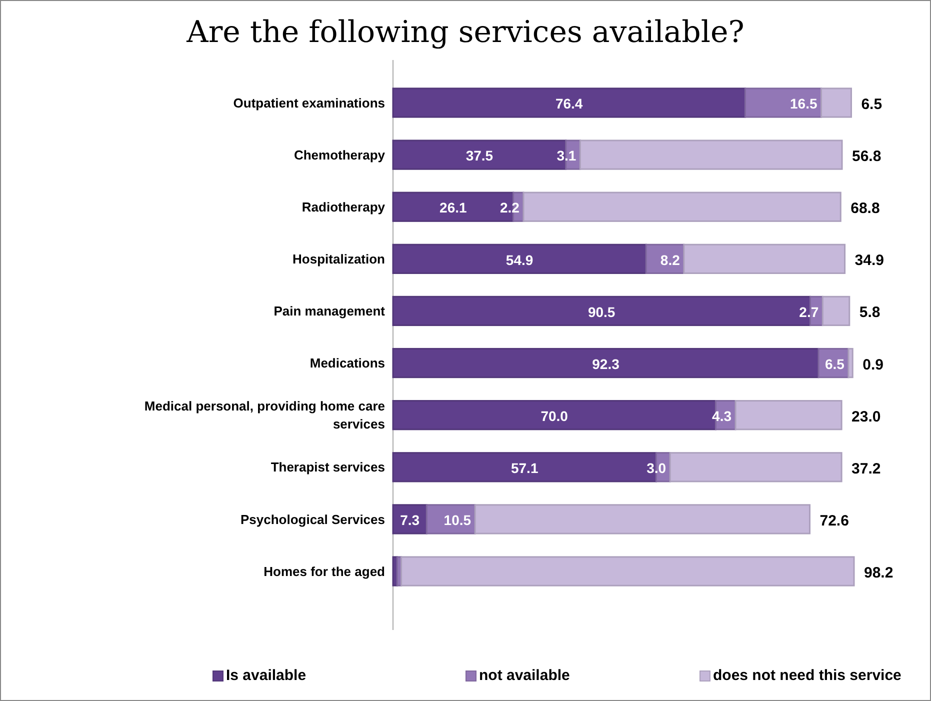 Image resolution: width=931 pixels, height=701 pixels. What do you see at coordinates (866, 469) in the screenshot?
I see `data-label: 37.2` at bounding box center [866, 469].